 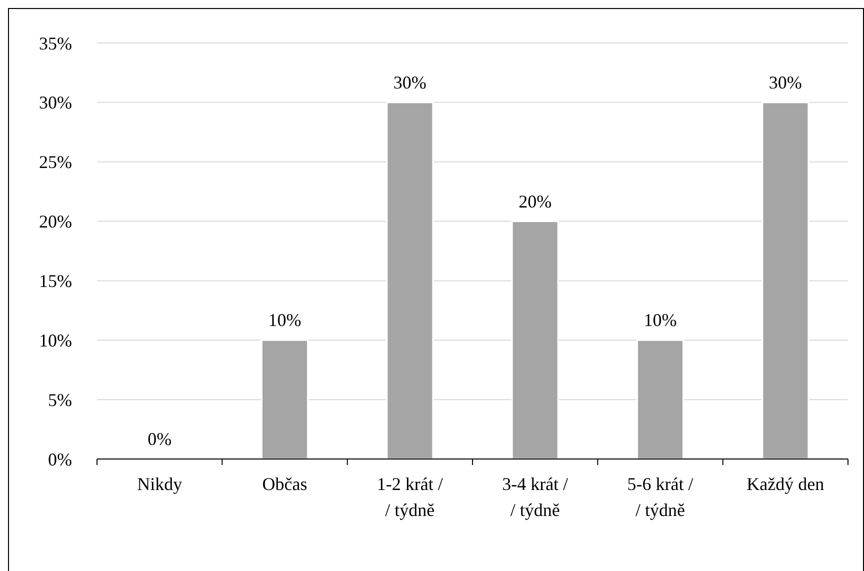 I want to click on y-tick-label: 35%, so click(x=55, y=43).